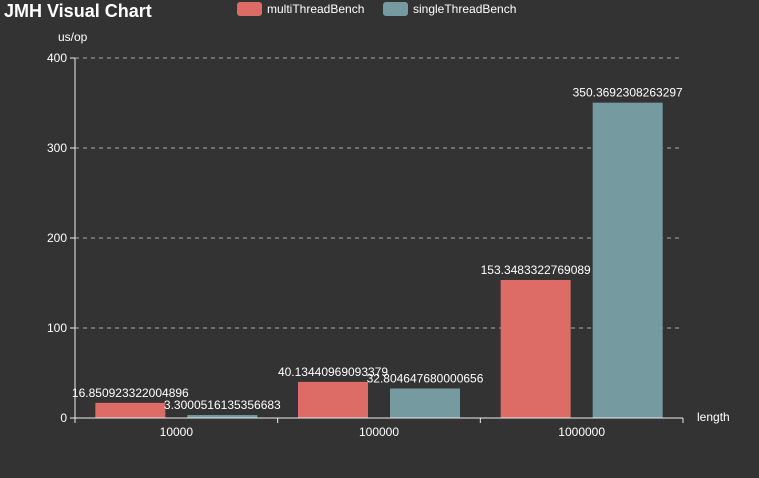 This screenshot has width=759, height=478. Describe the element at coordinates (73, 37) in the screenshot. I see `y-axis-label: us/op` at that location.